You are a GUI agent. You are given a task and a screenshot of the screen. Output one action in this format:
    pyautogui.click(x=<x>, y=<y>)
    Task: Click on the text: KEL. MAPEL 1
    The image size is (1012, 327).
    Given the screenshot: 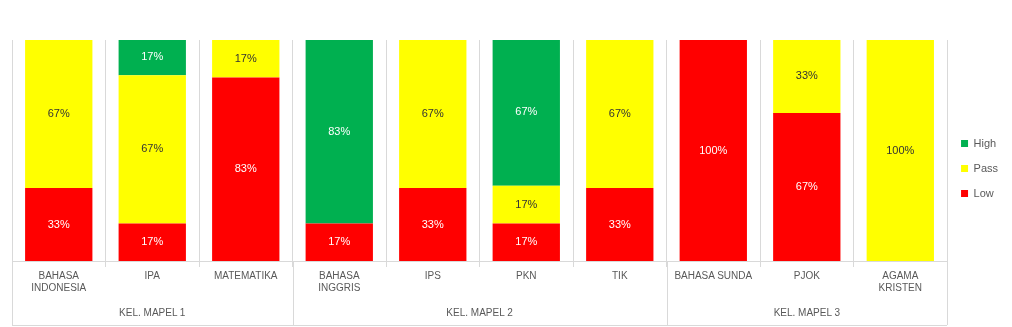 What is the action you would take?
    pyautogui.click(x=152, y=312)
    